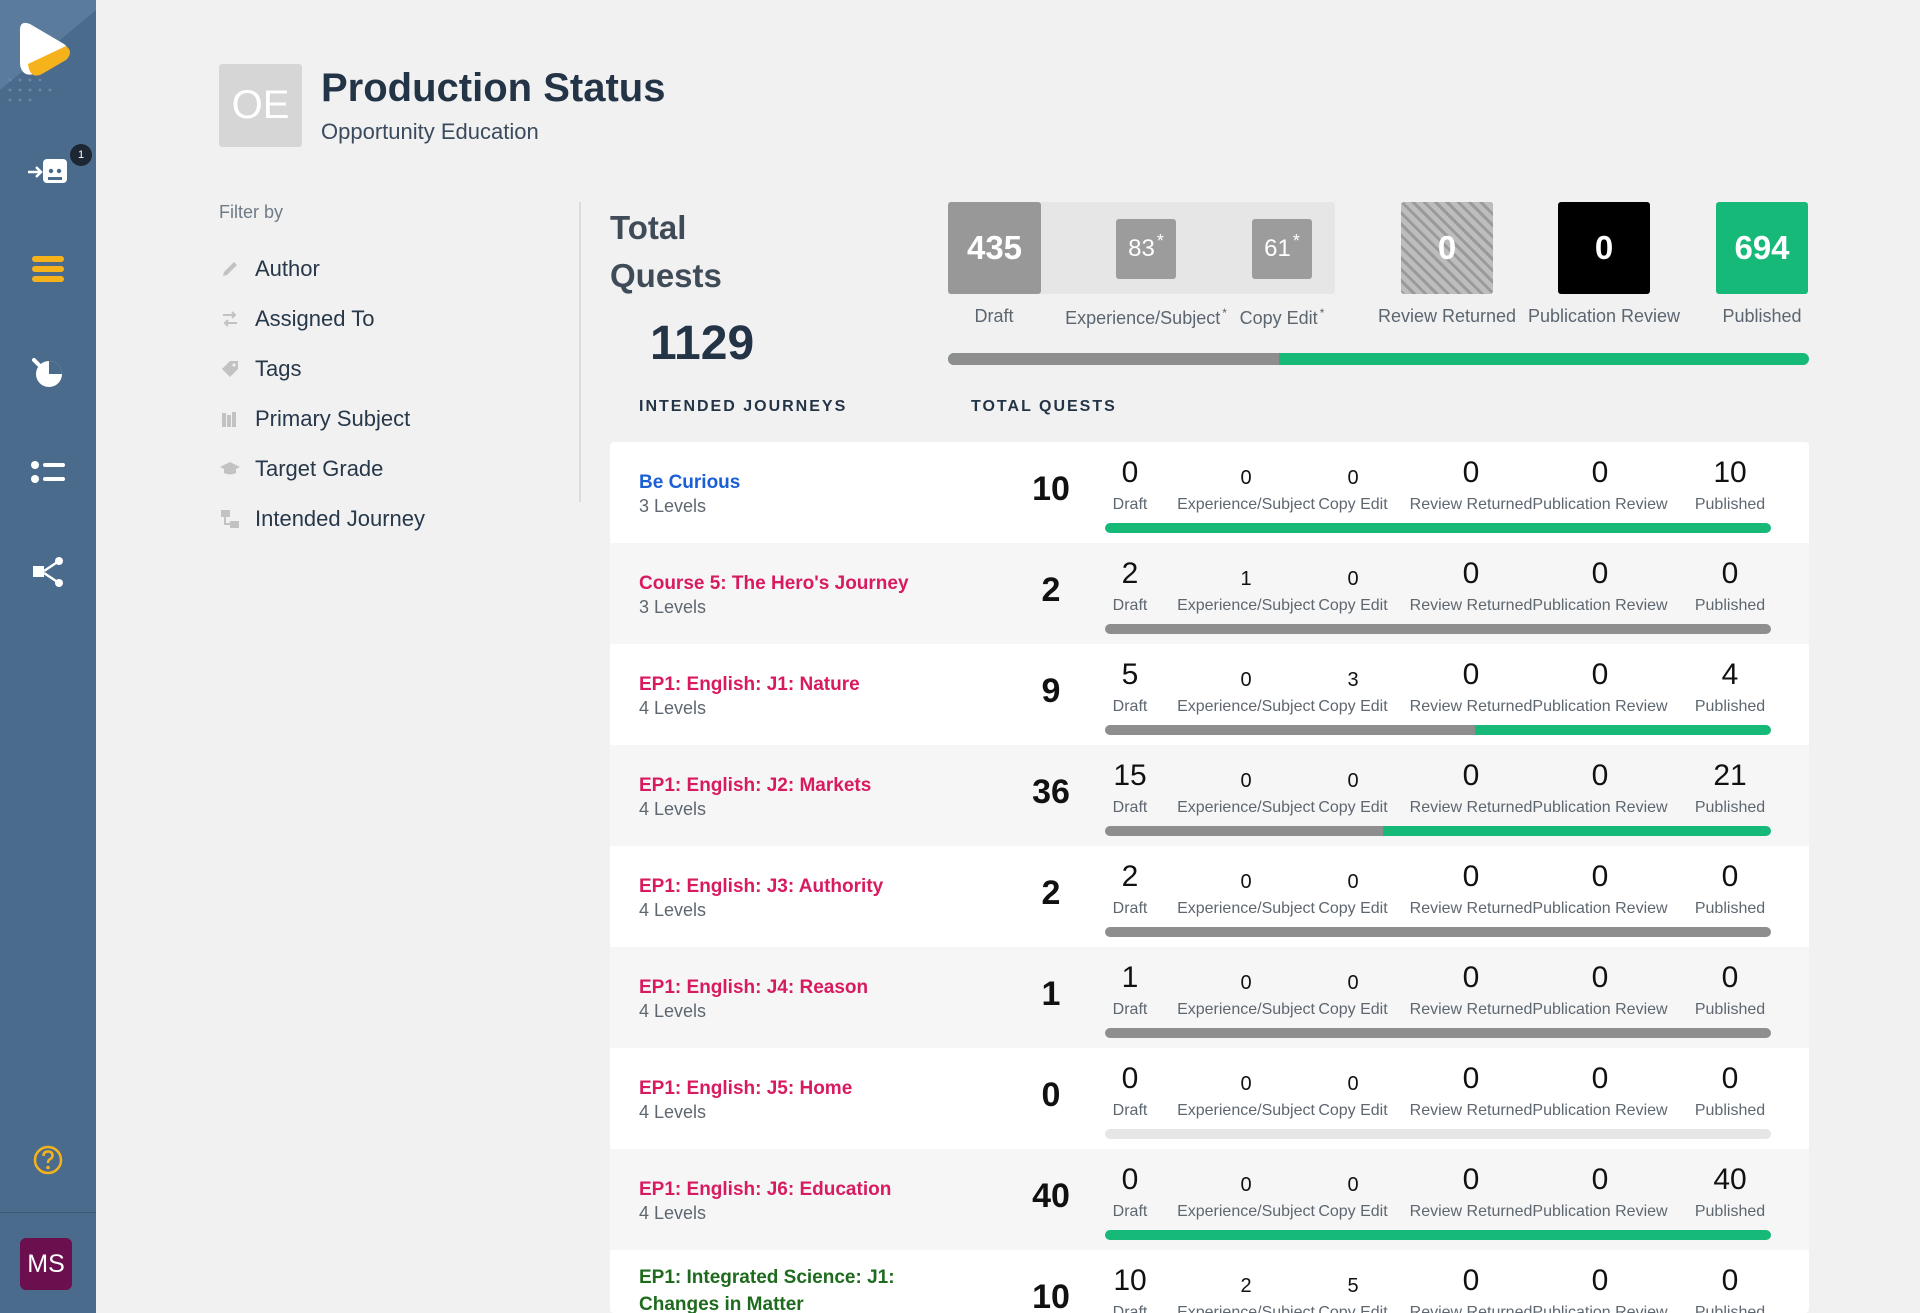 This screenshot has width=1920, height=1313. What do you see at coordinates (278, 368) in the screenshot?
I see `filter-tags-label: Tags` at bounding box center [278, 368].